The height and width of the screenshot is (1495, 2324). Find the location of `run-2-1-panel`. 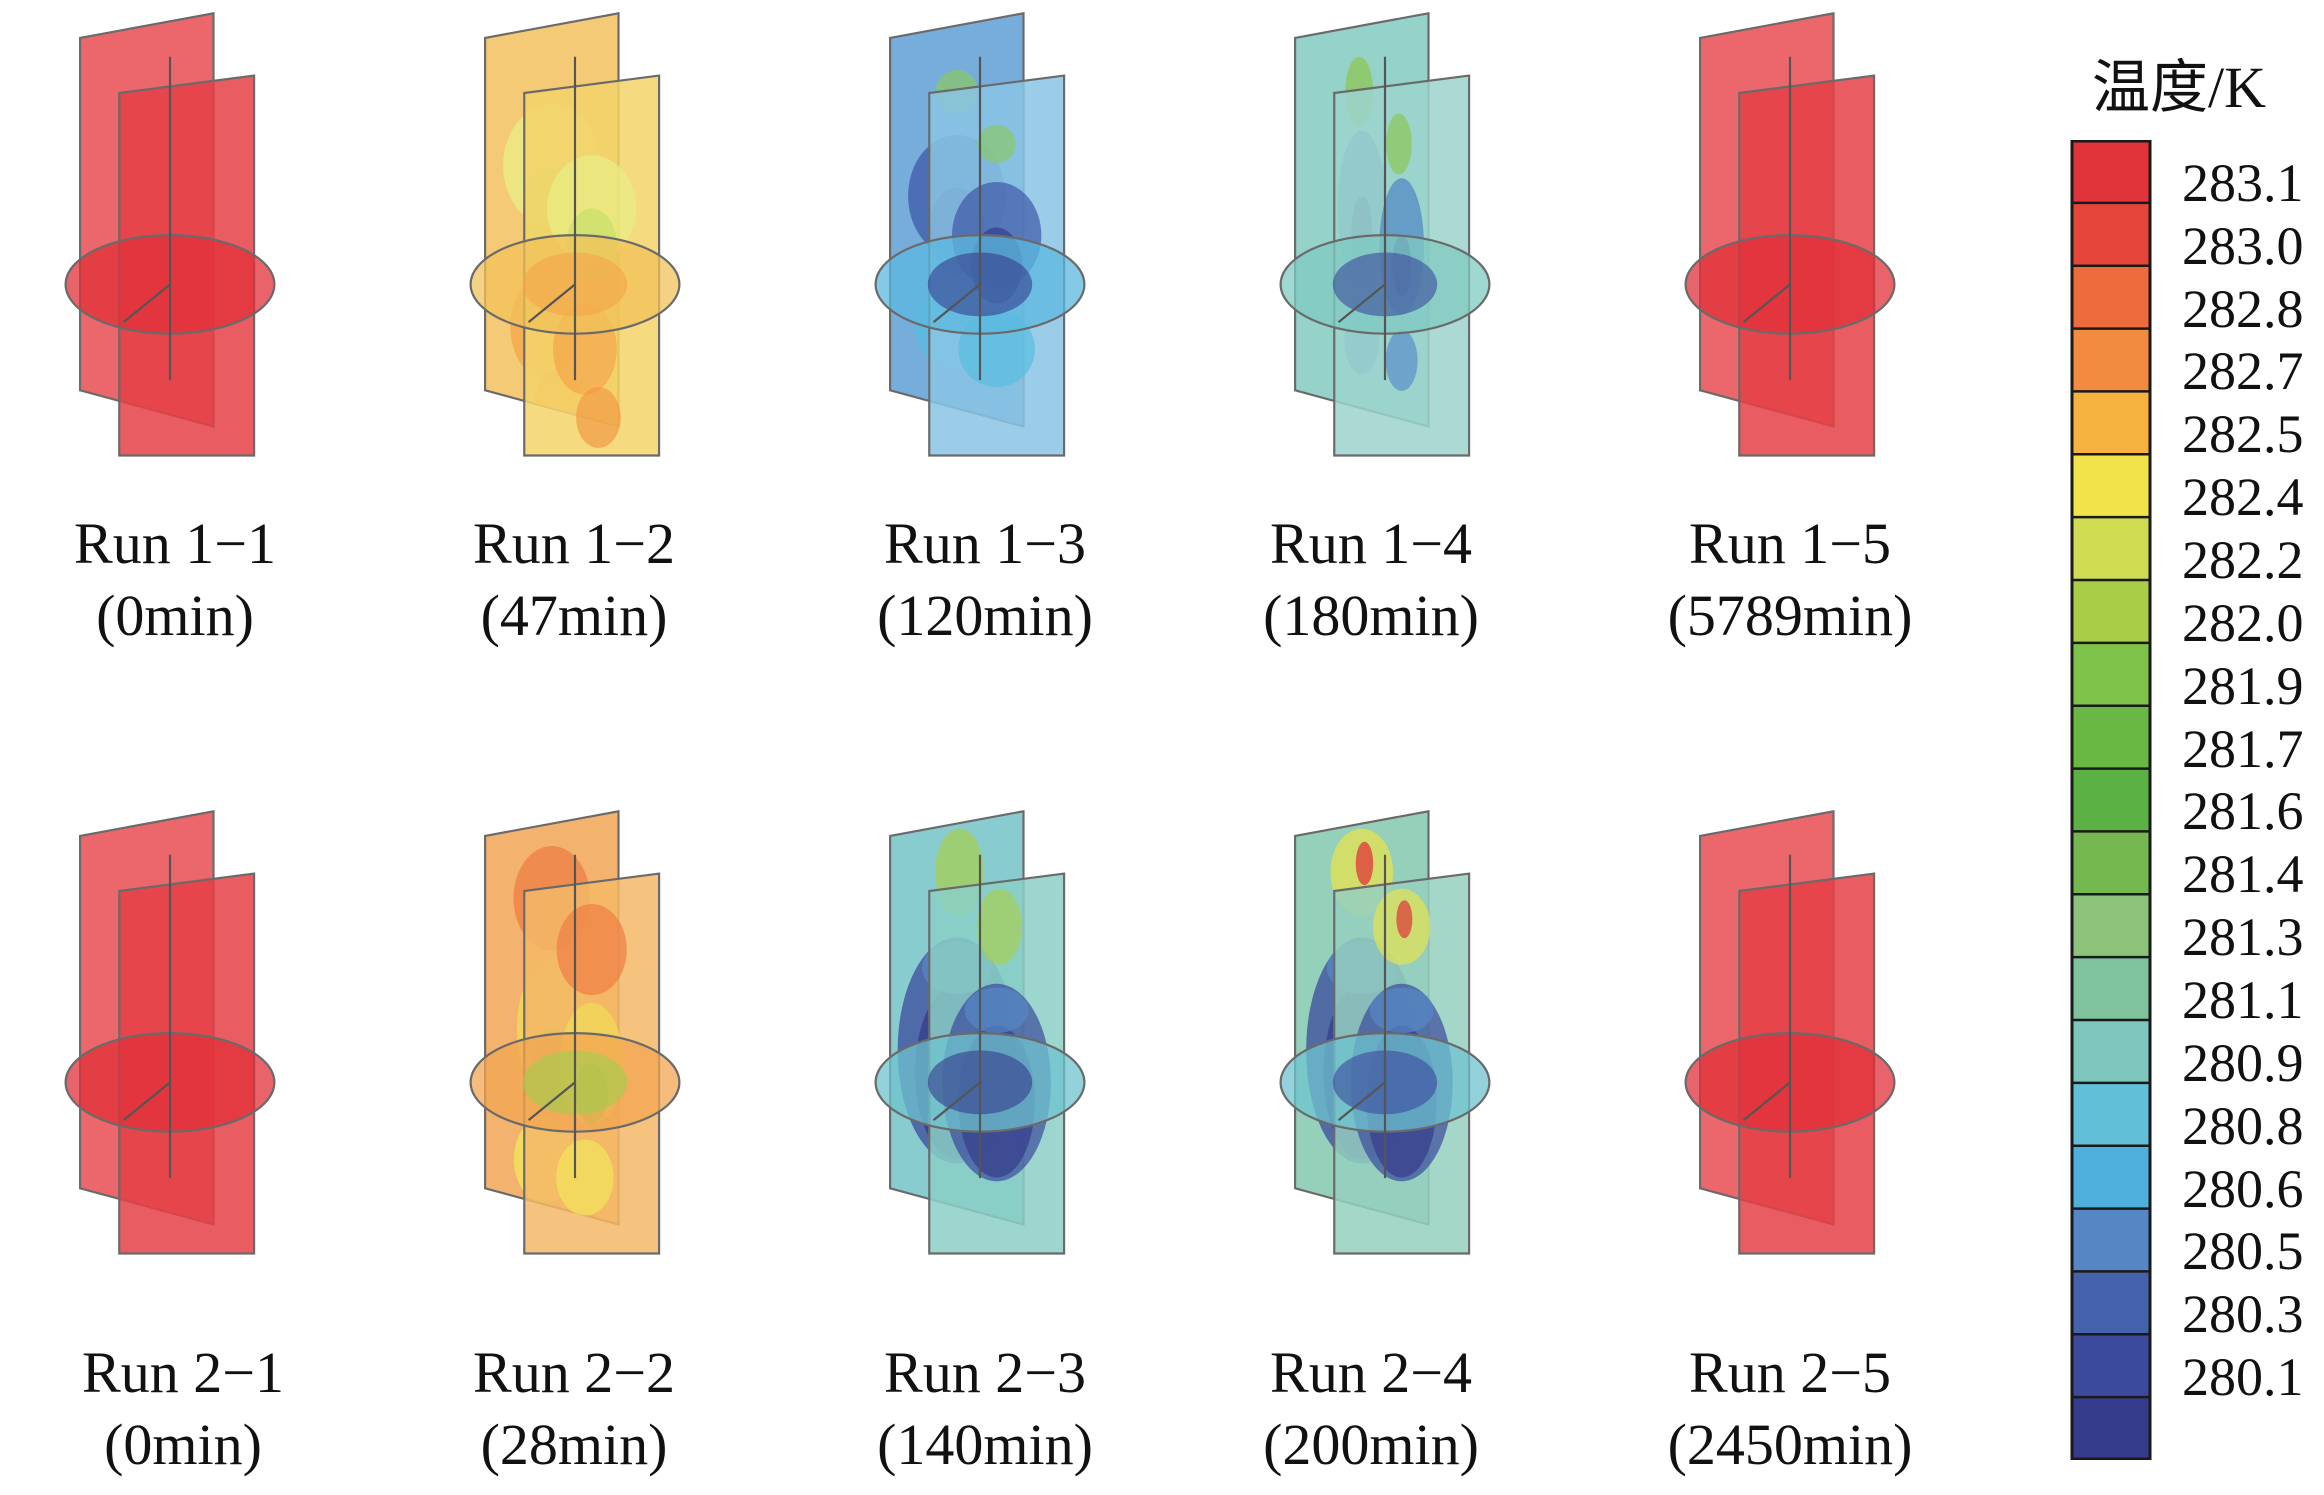

run-2-1-panel is located at coordinates (170, 1032).